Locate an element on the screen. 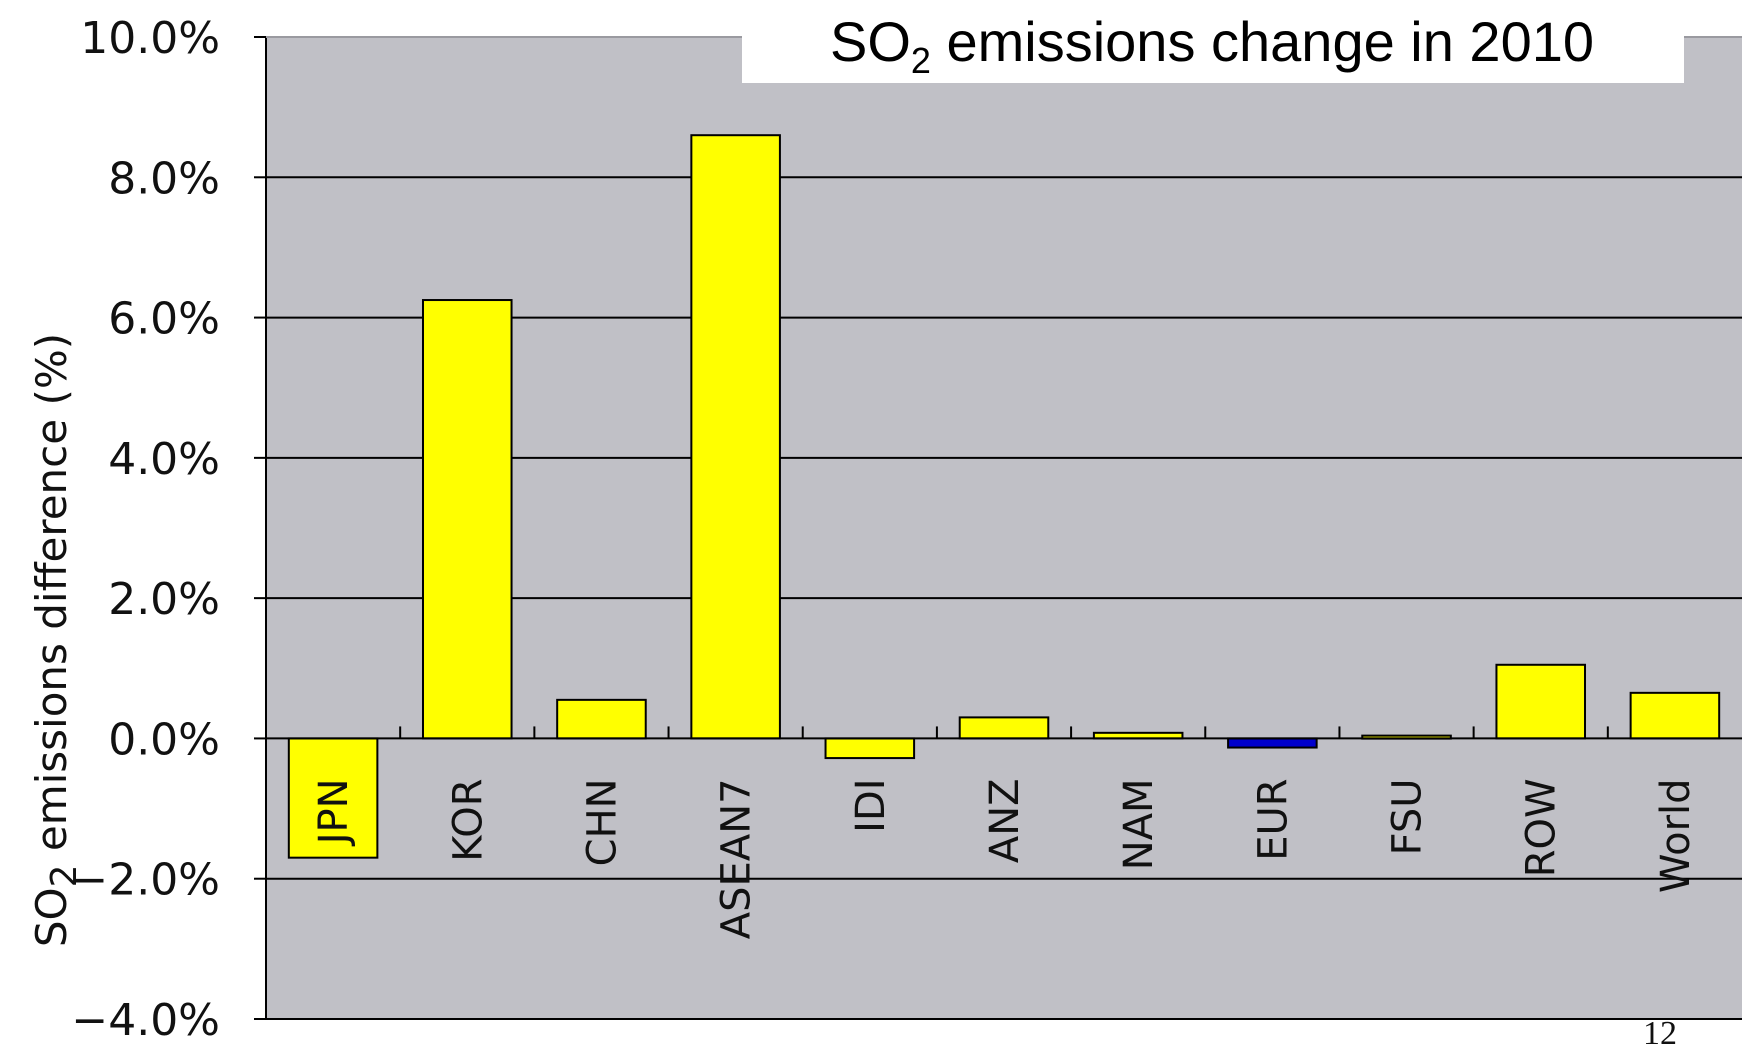 This screenshot has width=1742, height=1052. category-labels: JPN KOR CHN ASEAN7 IDI ANZ NAM EUR FSU ROW World is located at coordinates (1005, 858).